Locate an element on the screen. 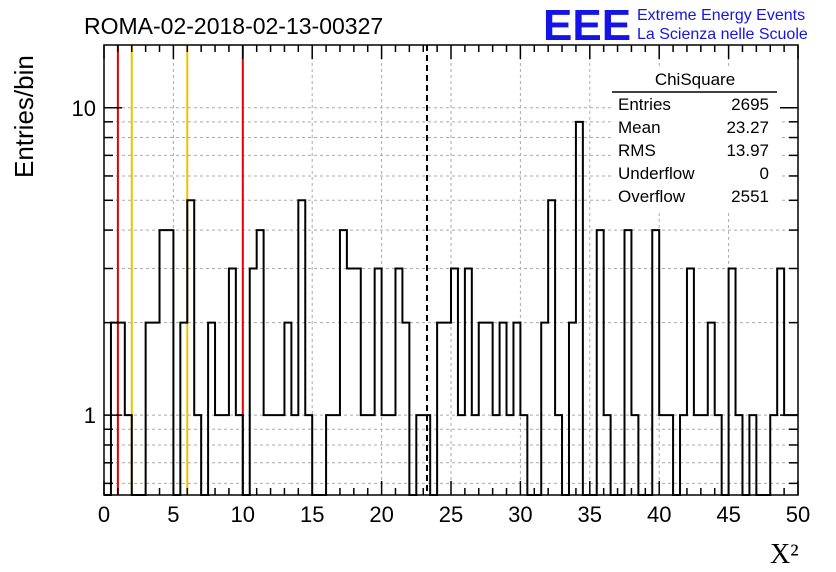  stats-label-overflow: Overflow is located at coordinates (652, 196).